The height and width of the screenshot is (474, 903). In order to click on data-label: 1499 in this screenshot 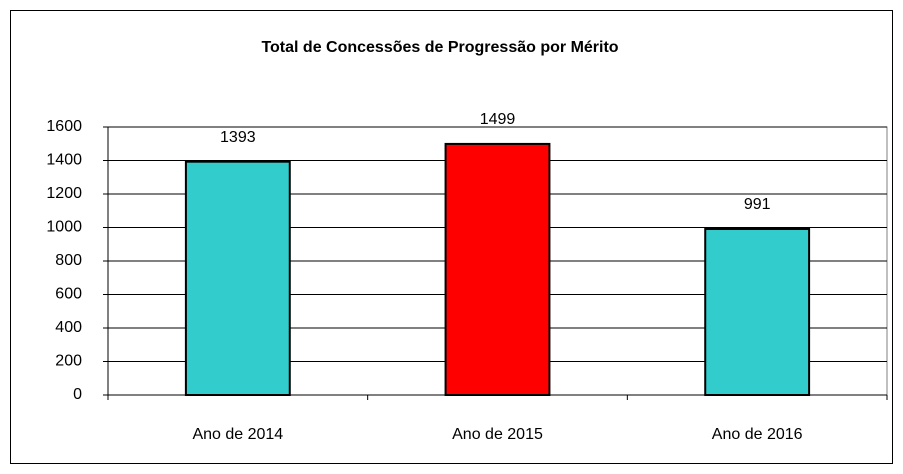, I will do `click(498, 119)`.